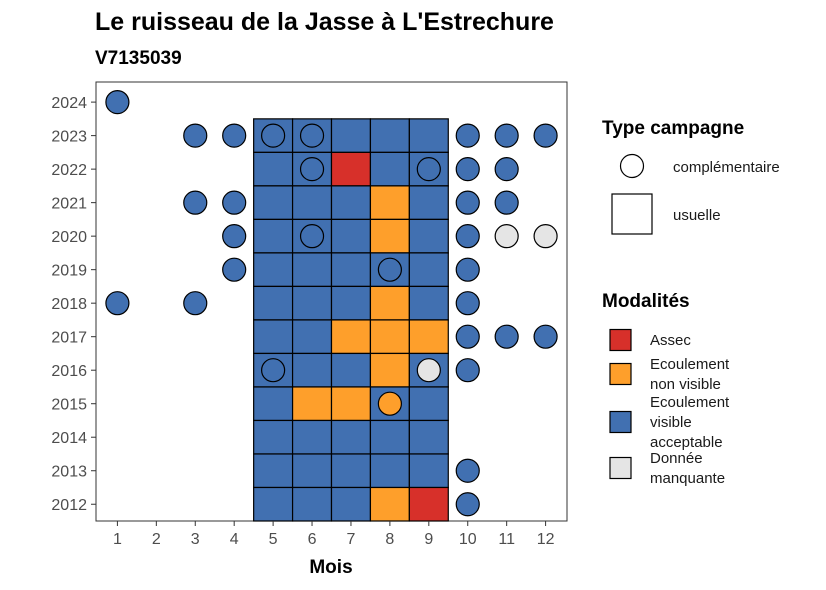 The height and width of the screenshot is (590, 826). Describe the element at coordinates (690, 402) in the screenshot. I see `legend-label-2-0: Ecoulement` at that location.